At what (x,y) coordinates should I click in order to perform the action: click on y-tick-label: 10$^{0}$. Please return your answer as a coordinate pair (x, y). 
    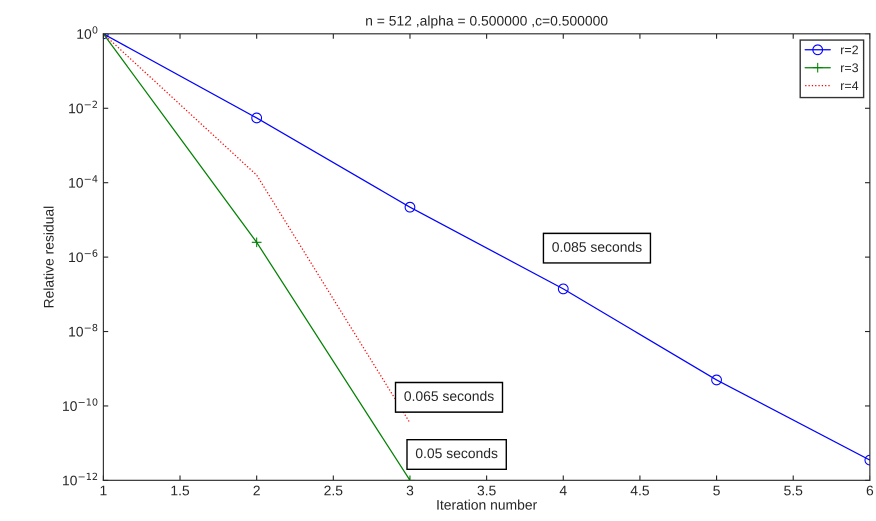
    Looking at the image, I should click on (87, 32).